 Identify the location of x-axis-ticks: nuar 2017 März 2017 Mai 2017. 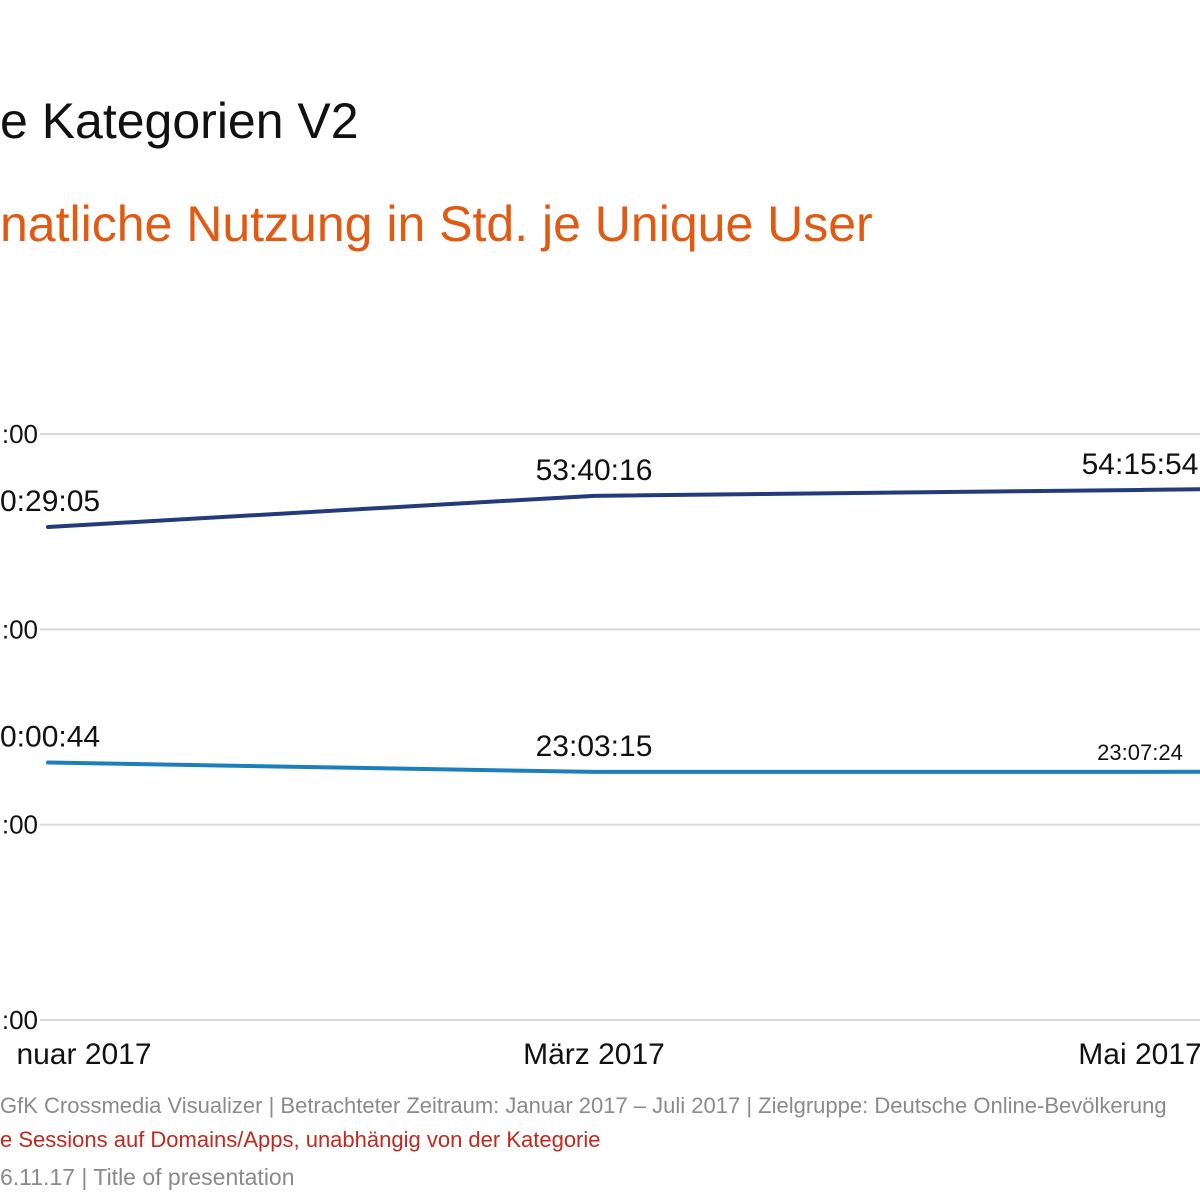
(608, 1054).